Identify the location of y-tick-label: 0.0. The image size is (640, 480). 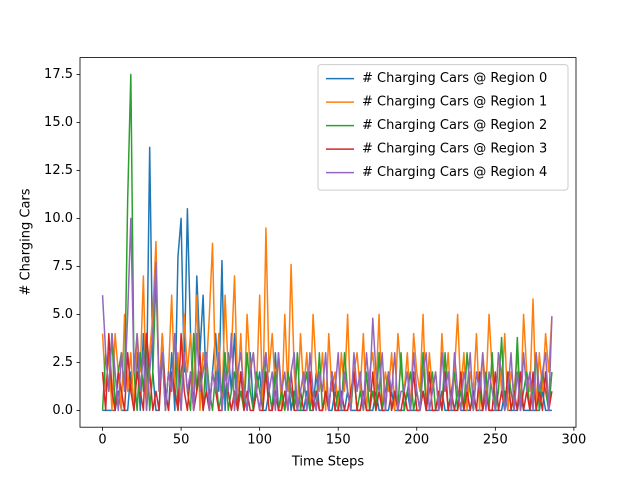
(62, 410).